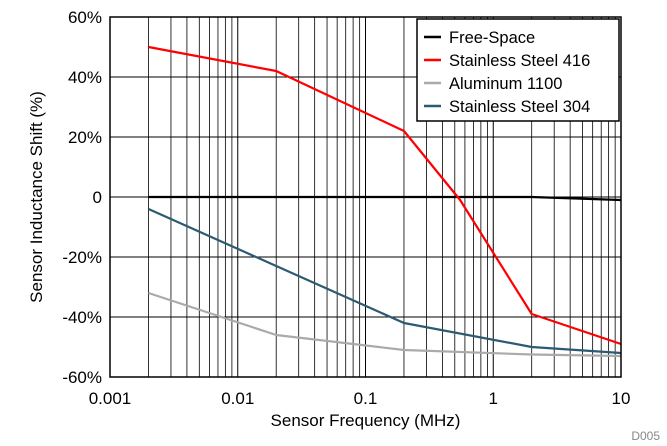 The width and height of the screenshot is (667, 446). I want to click on y-tick-label: -40%, so click(82, 317).